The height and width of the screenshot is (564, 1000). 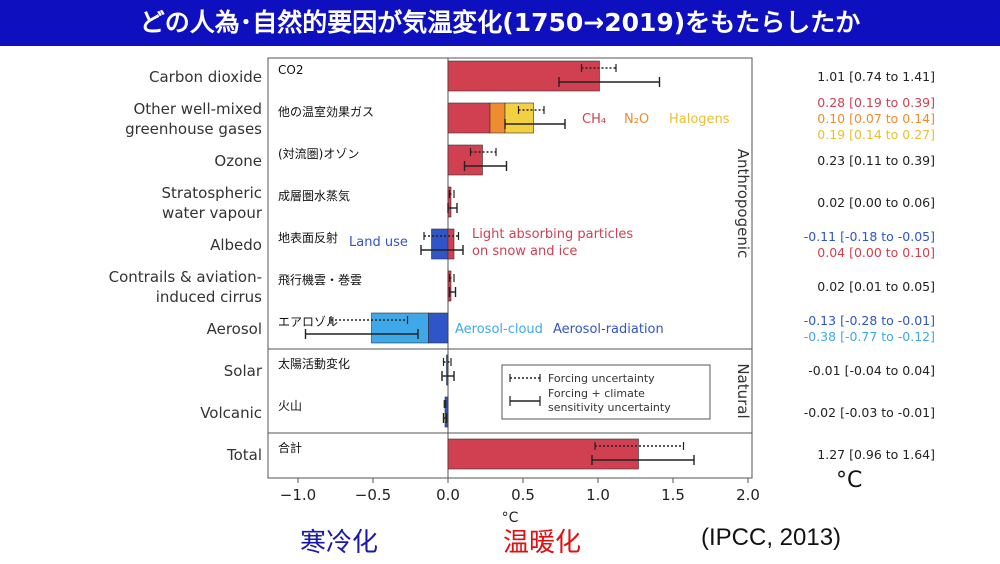 What do you see at coordinates (523, 495) in the screenshot?
I see `x-tick-label: 0.5` at bounding box center [523, 495].